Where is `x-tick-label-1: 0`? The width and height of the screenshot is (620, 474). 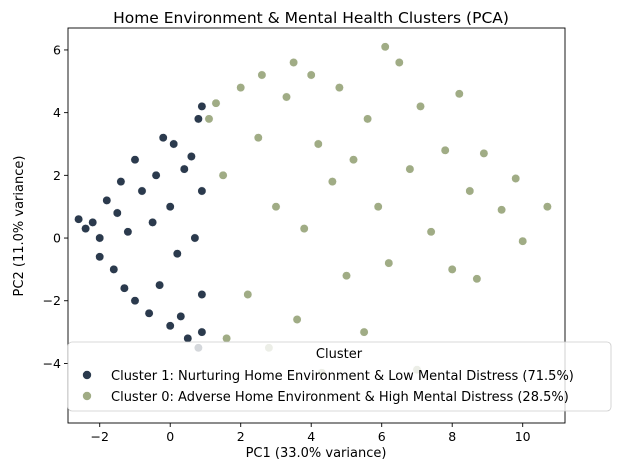
x-tick-label-1: 0 is located at coordinates (170, 436).